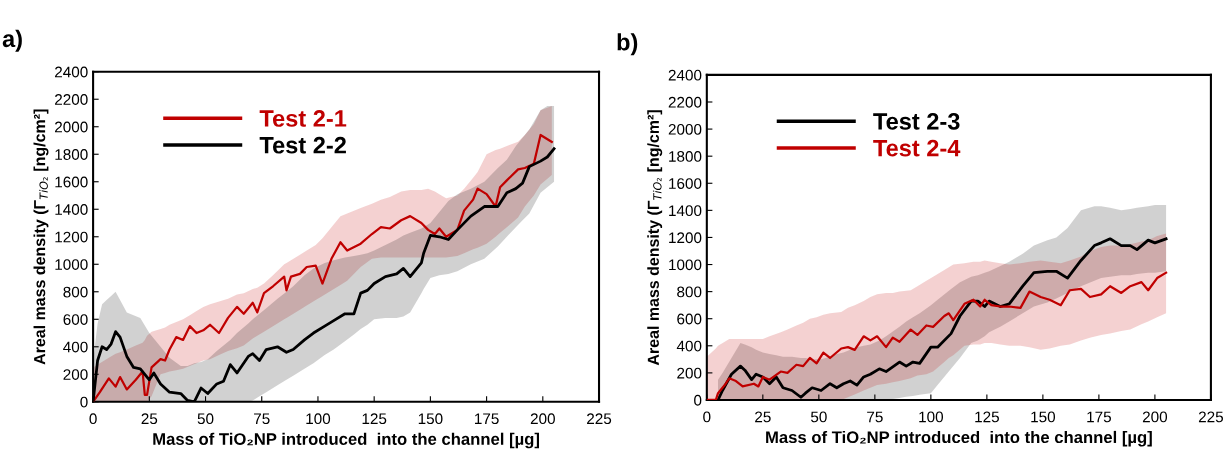 This screenshot has width=1225, height=454. I want to click on legend-label: Test 2-4, so click(917, 148).